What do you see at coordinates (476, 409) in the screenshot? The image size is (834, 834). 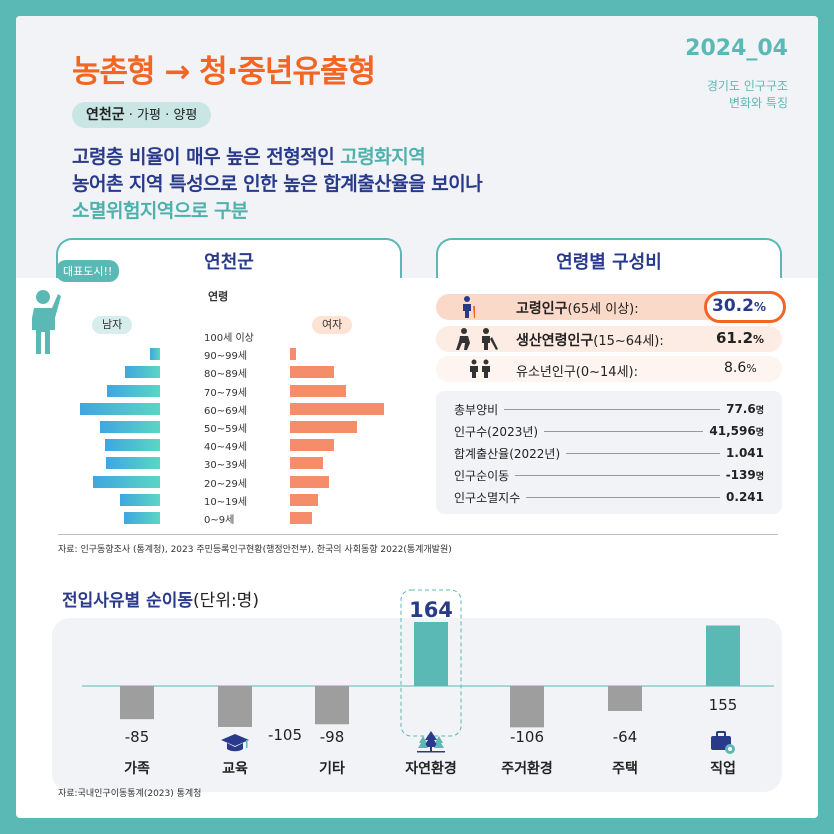 I see `info-label: 총부양비` at bounding box center [476, 409].